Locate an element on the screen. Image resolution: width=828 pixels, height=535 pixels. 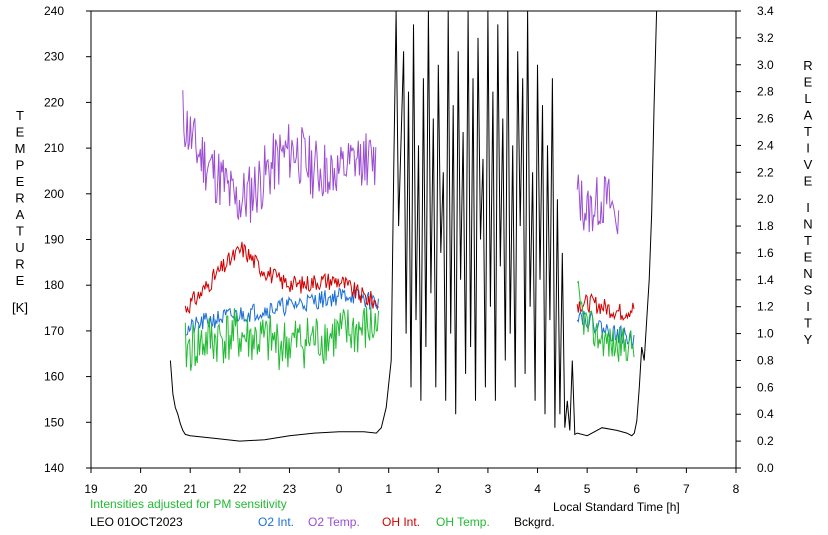
left-tick-label: 170 is located at coordinates (54, 331).